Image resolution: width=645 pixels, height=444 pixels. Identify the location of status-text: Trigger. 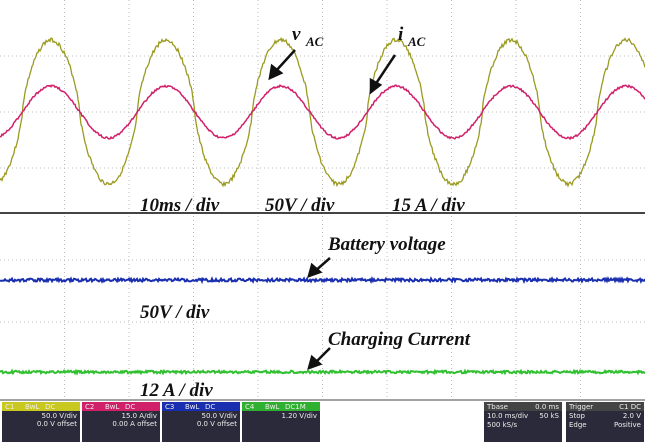
(580, 407).